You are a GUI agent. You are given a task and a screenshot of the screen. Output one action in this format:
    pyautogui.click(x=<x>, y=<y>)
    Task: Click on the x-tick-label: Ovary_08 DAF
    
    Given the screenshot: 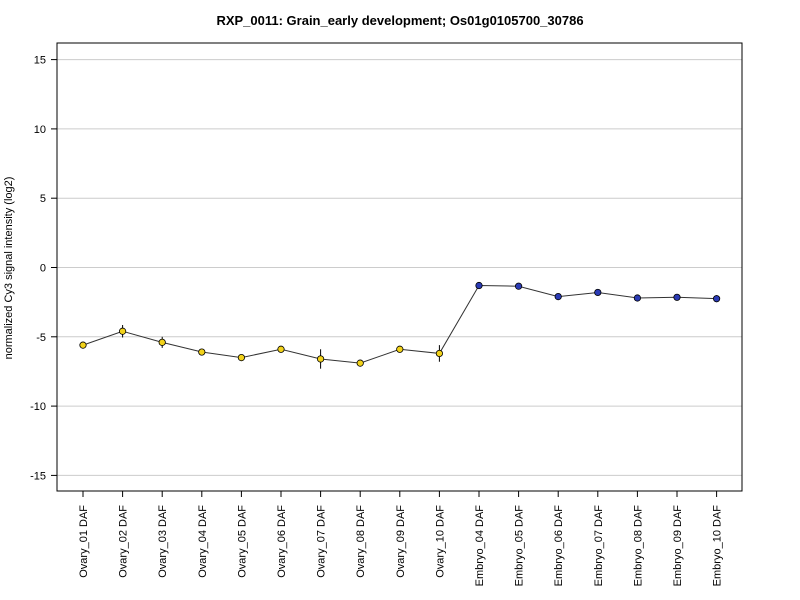 What is the action you would take?
    pyautogui.click(x=361, y=541)
    